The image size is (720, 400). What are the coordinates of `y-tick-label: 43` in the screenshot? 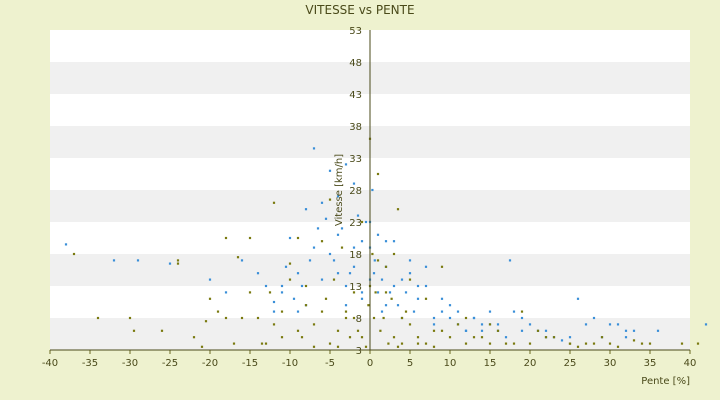 It's located at (355, 95).